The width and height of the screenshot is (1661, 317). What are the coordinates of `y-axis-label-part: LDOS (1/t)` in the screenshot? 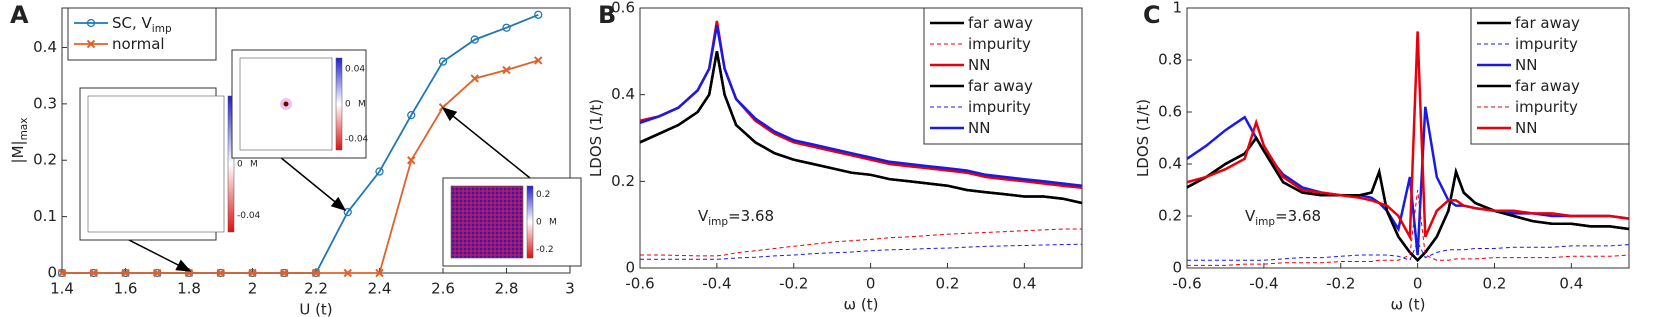 It's located at (1143, 138).